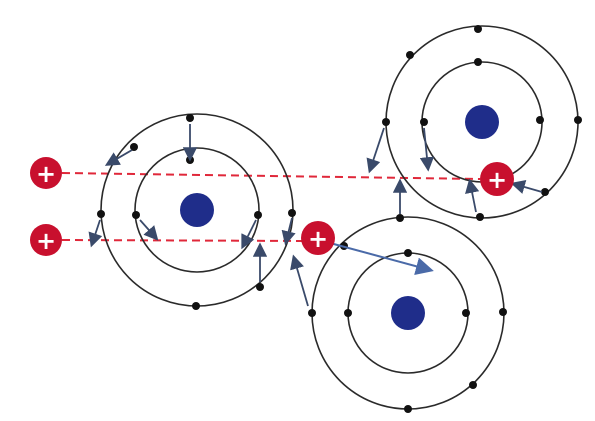 The image size is (595, 421). Describe the element at coordinates (271, 207) in the screenshot. I see `ion-paths` at that location.